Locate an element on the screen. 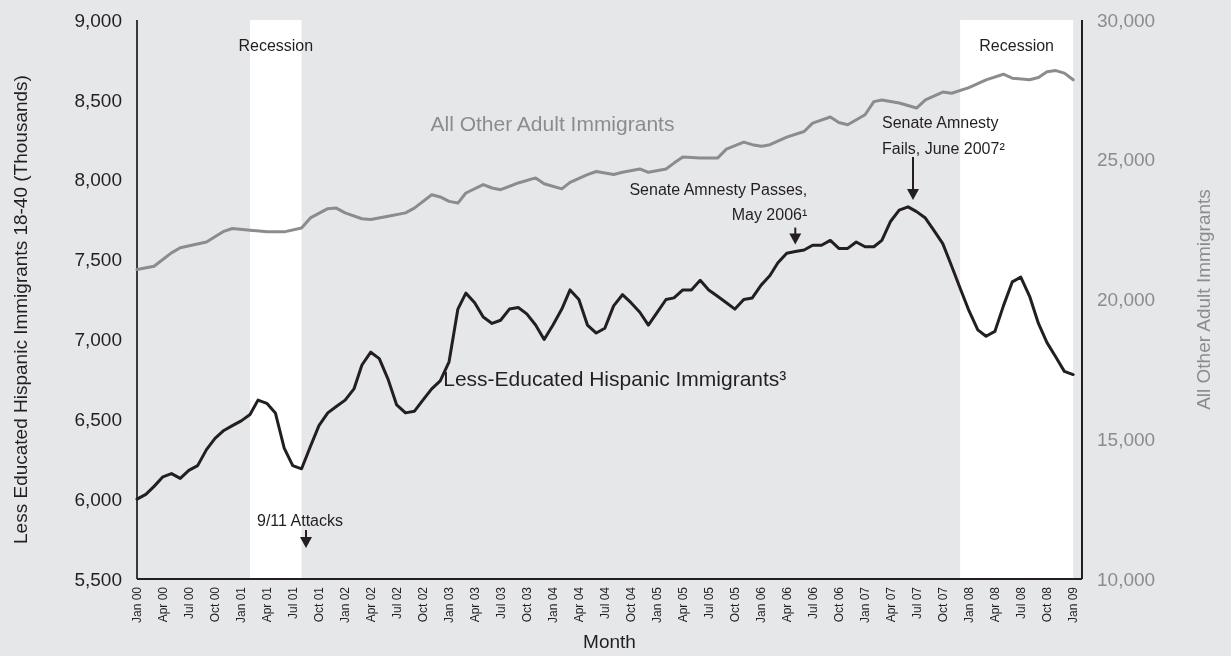  x-tick-label: Jan 04 is located at coordinates (553, 605).